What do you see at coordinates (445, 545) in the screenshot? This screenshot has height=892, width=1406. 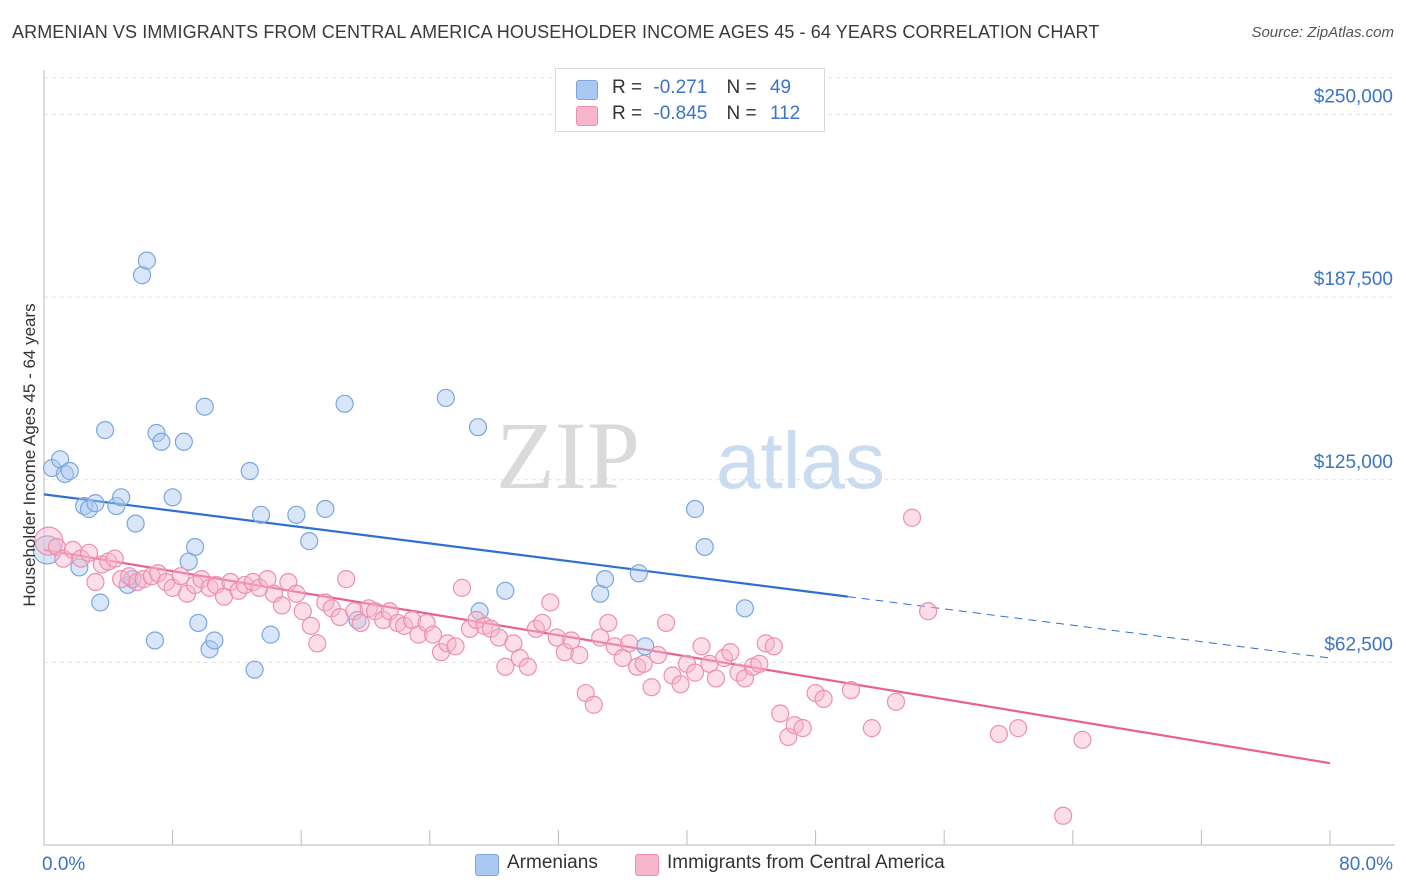 I see `trend-line-armenians` at bounding box center [445, 545].